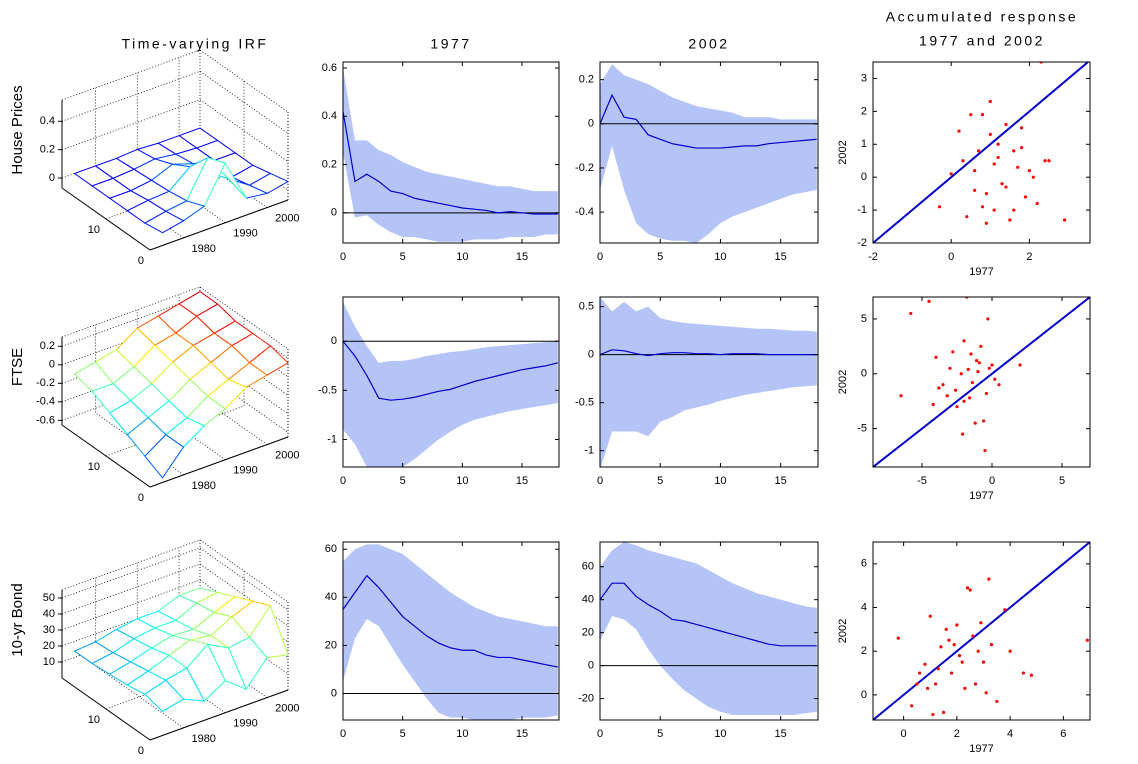  I want to click on mesh-cell, so click(164, 456).